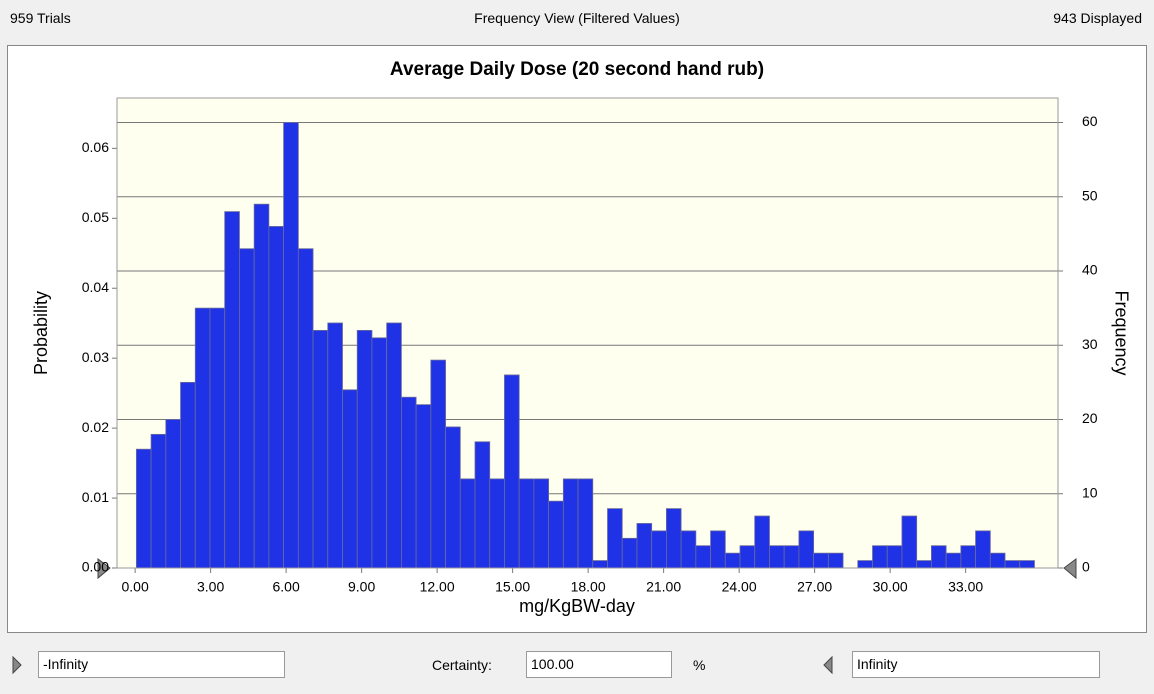 The width and height of the screenshot is (1154, 694). Describe the element at coordinates (577, 18) in the screenshot. I see `view-mode: Frequency View (Filtered Values)` at that location.